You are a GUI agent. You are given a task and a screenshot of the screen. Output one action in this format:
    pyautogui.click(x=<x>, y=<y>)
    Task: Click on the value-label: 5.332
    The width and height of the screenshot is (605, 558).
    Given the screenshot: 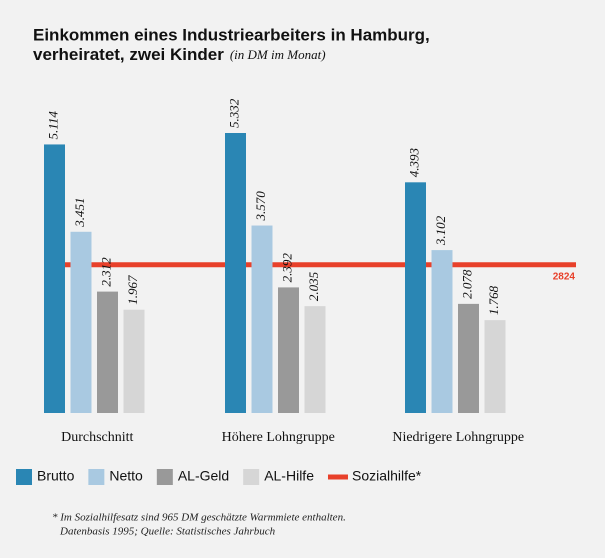 What is the action you would take?
    pyautogui.click(x=233, y=113)
    